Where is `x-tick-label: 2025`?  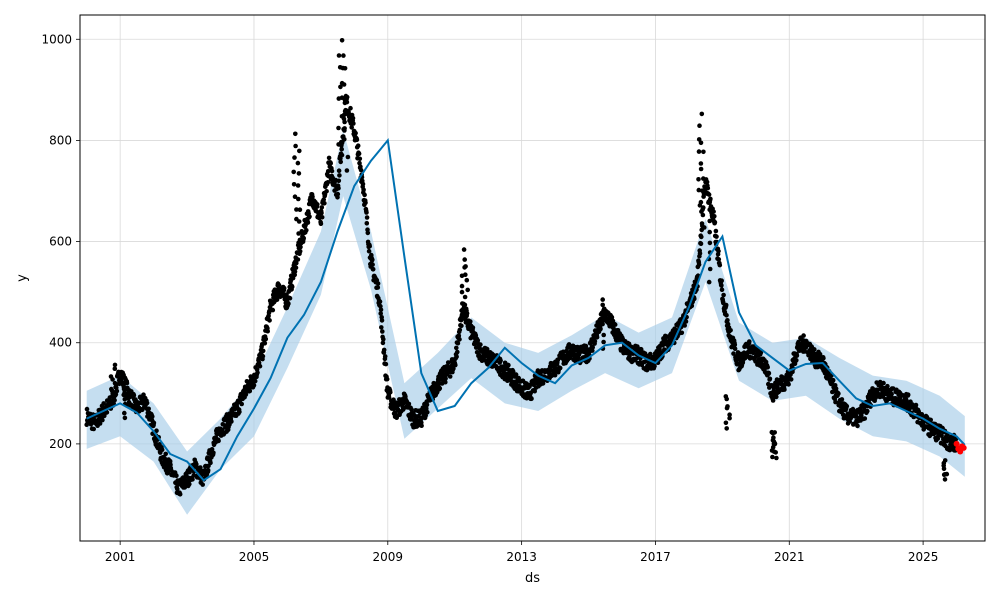
x-tick-label: 2025 is located at coordinates (923, 557).